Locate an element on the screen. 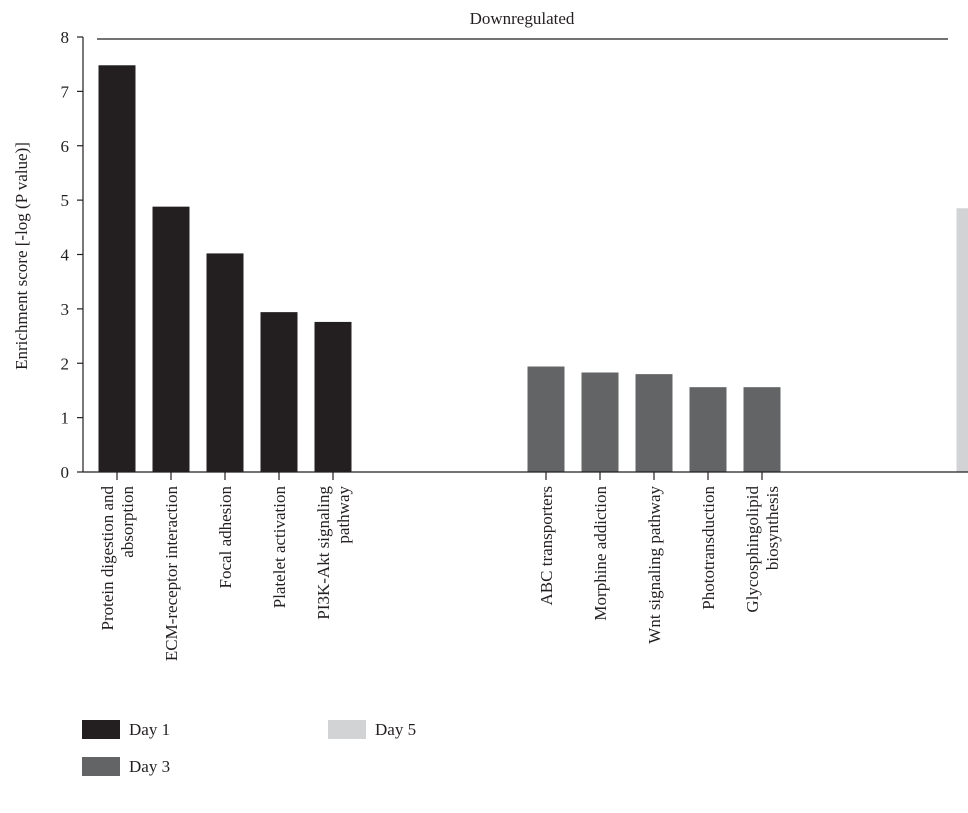  x-tick-label-line: ECM-receptor interaction is located at coordinates (171, 574).